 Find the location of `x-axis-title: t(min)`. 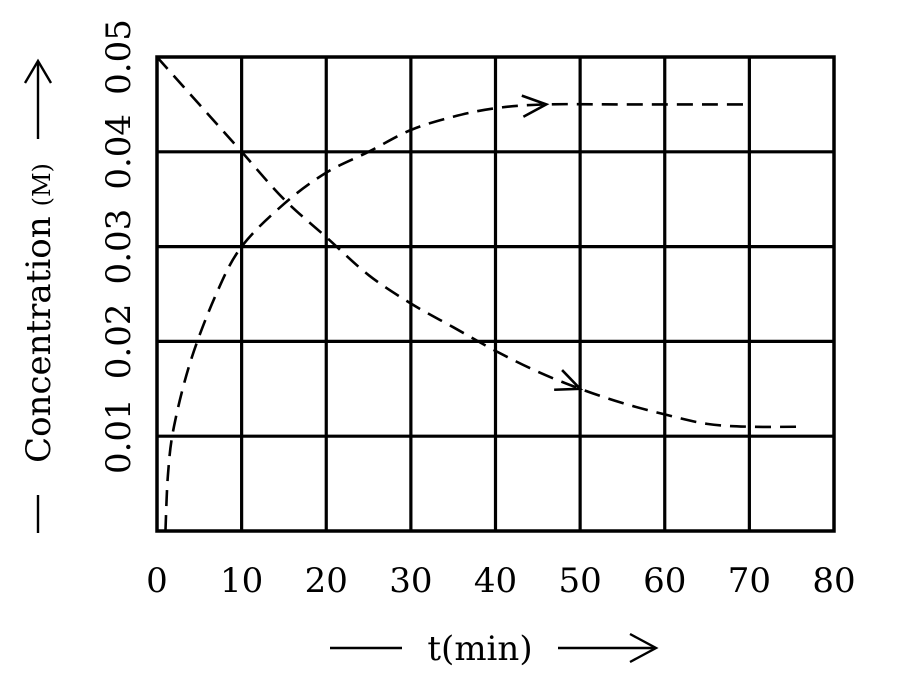

x-axis-title: t(min) is located at coordinates (494, 649).